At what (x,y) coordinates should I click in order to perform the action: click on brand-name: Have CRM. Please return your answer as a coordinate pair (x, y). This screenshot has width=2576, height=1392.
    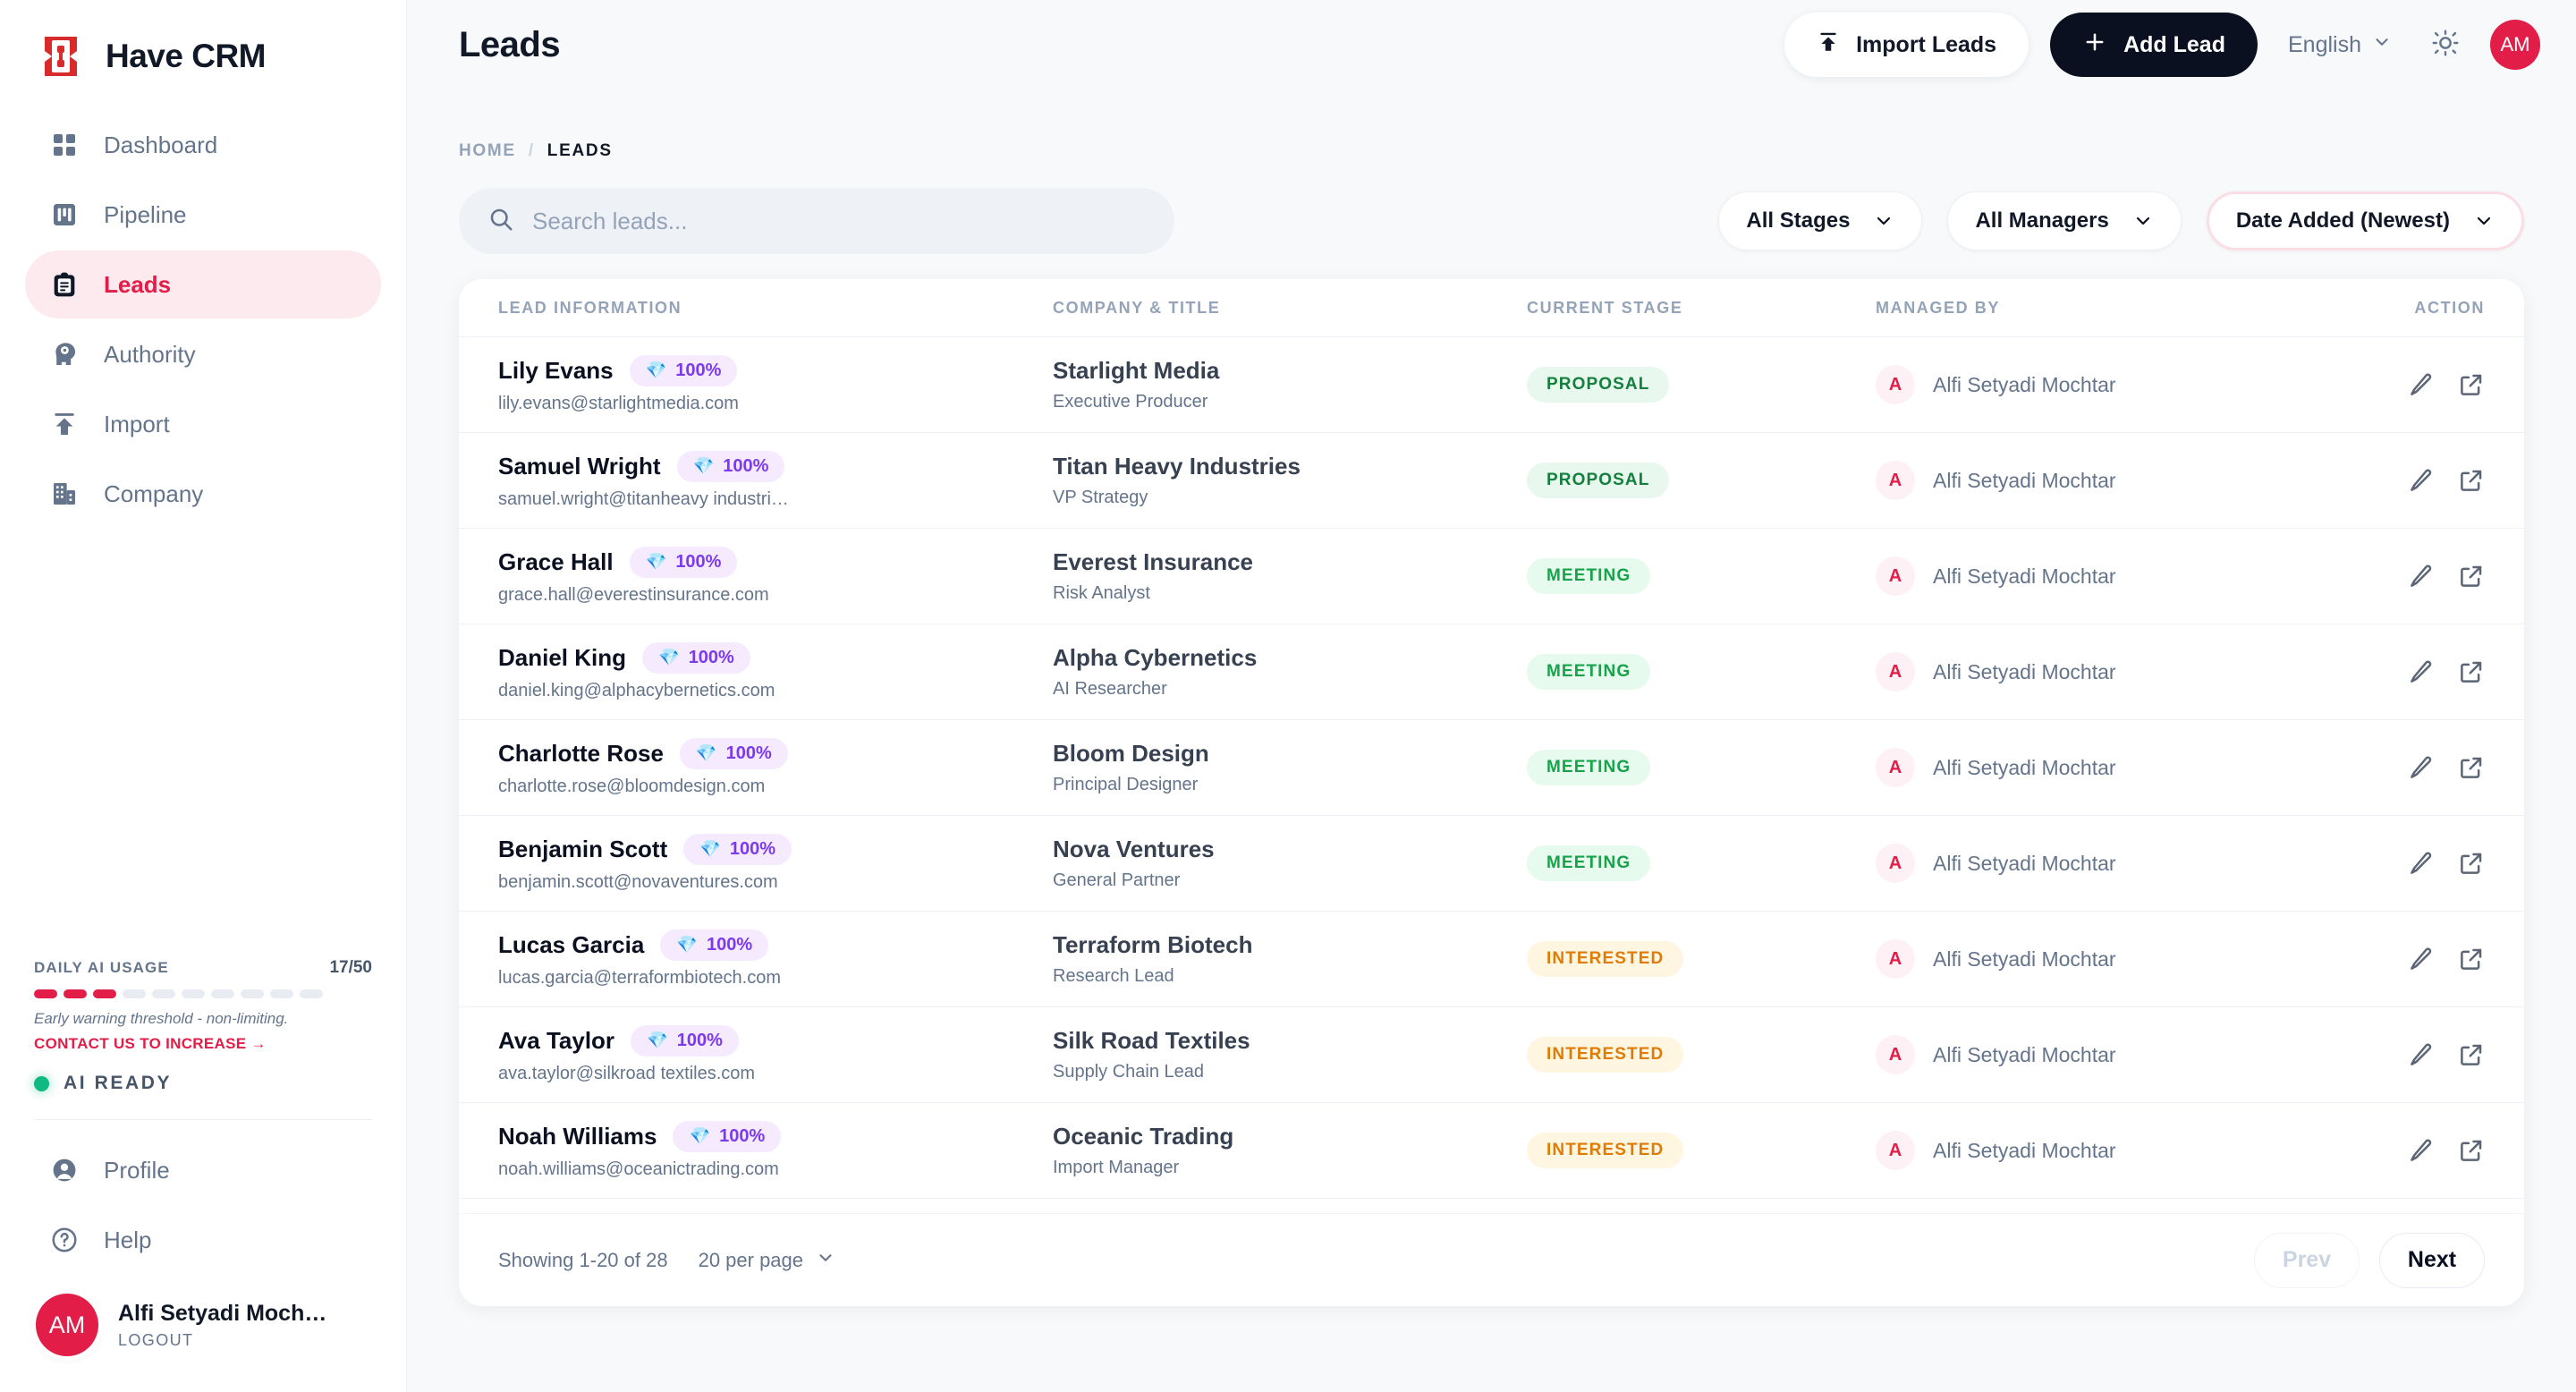
    Looking at the image, I should click on (186, 56).